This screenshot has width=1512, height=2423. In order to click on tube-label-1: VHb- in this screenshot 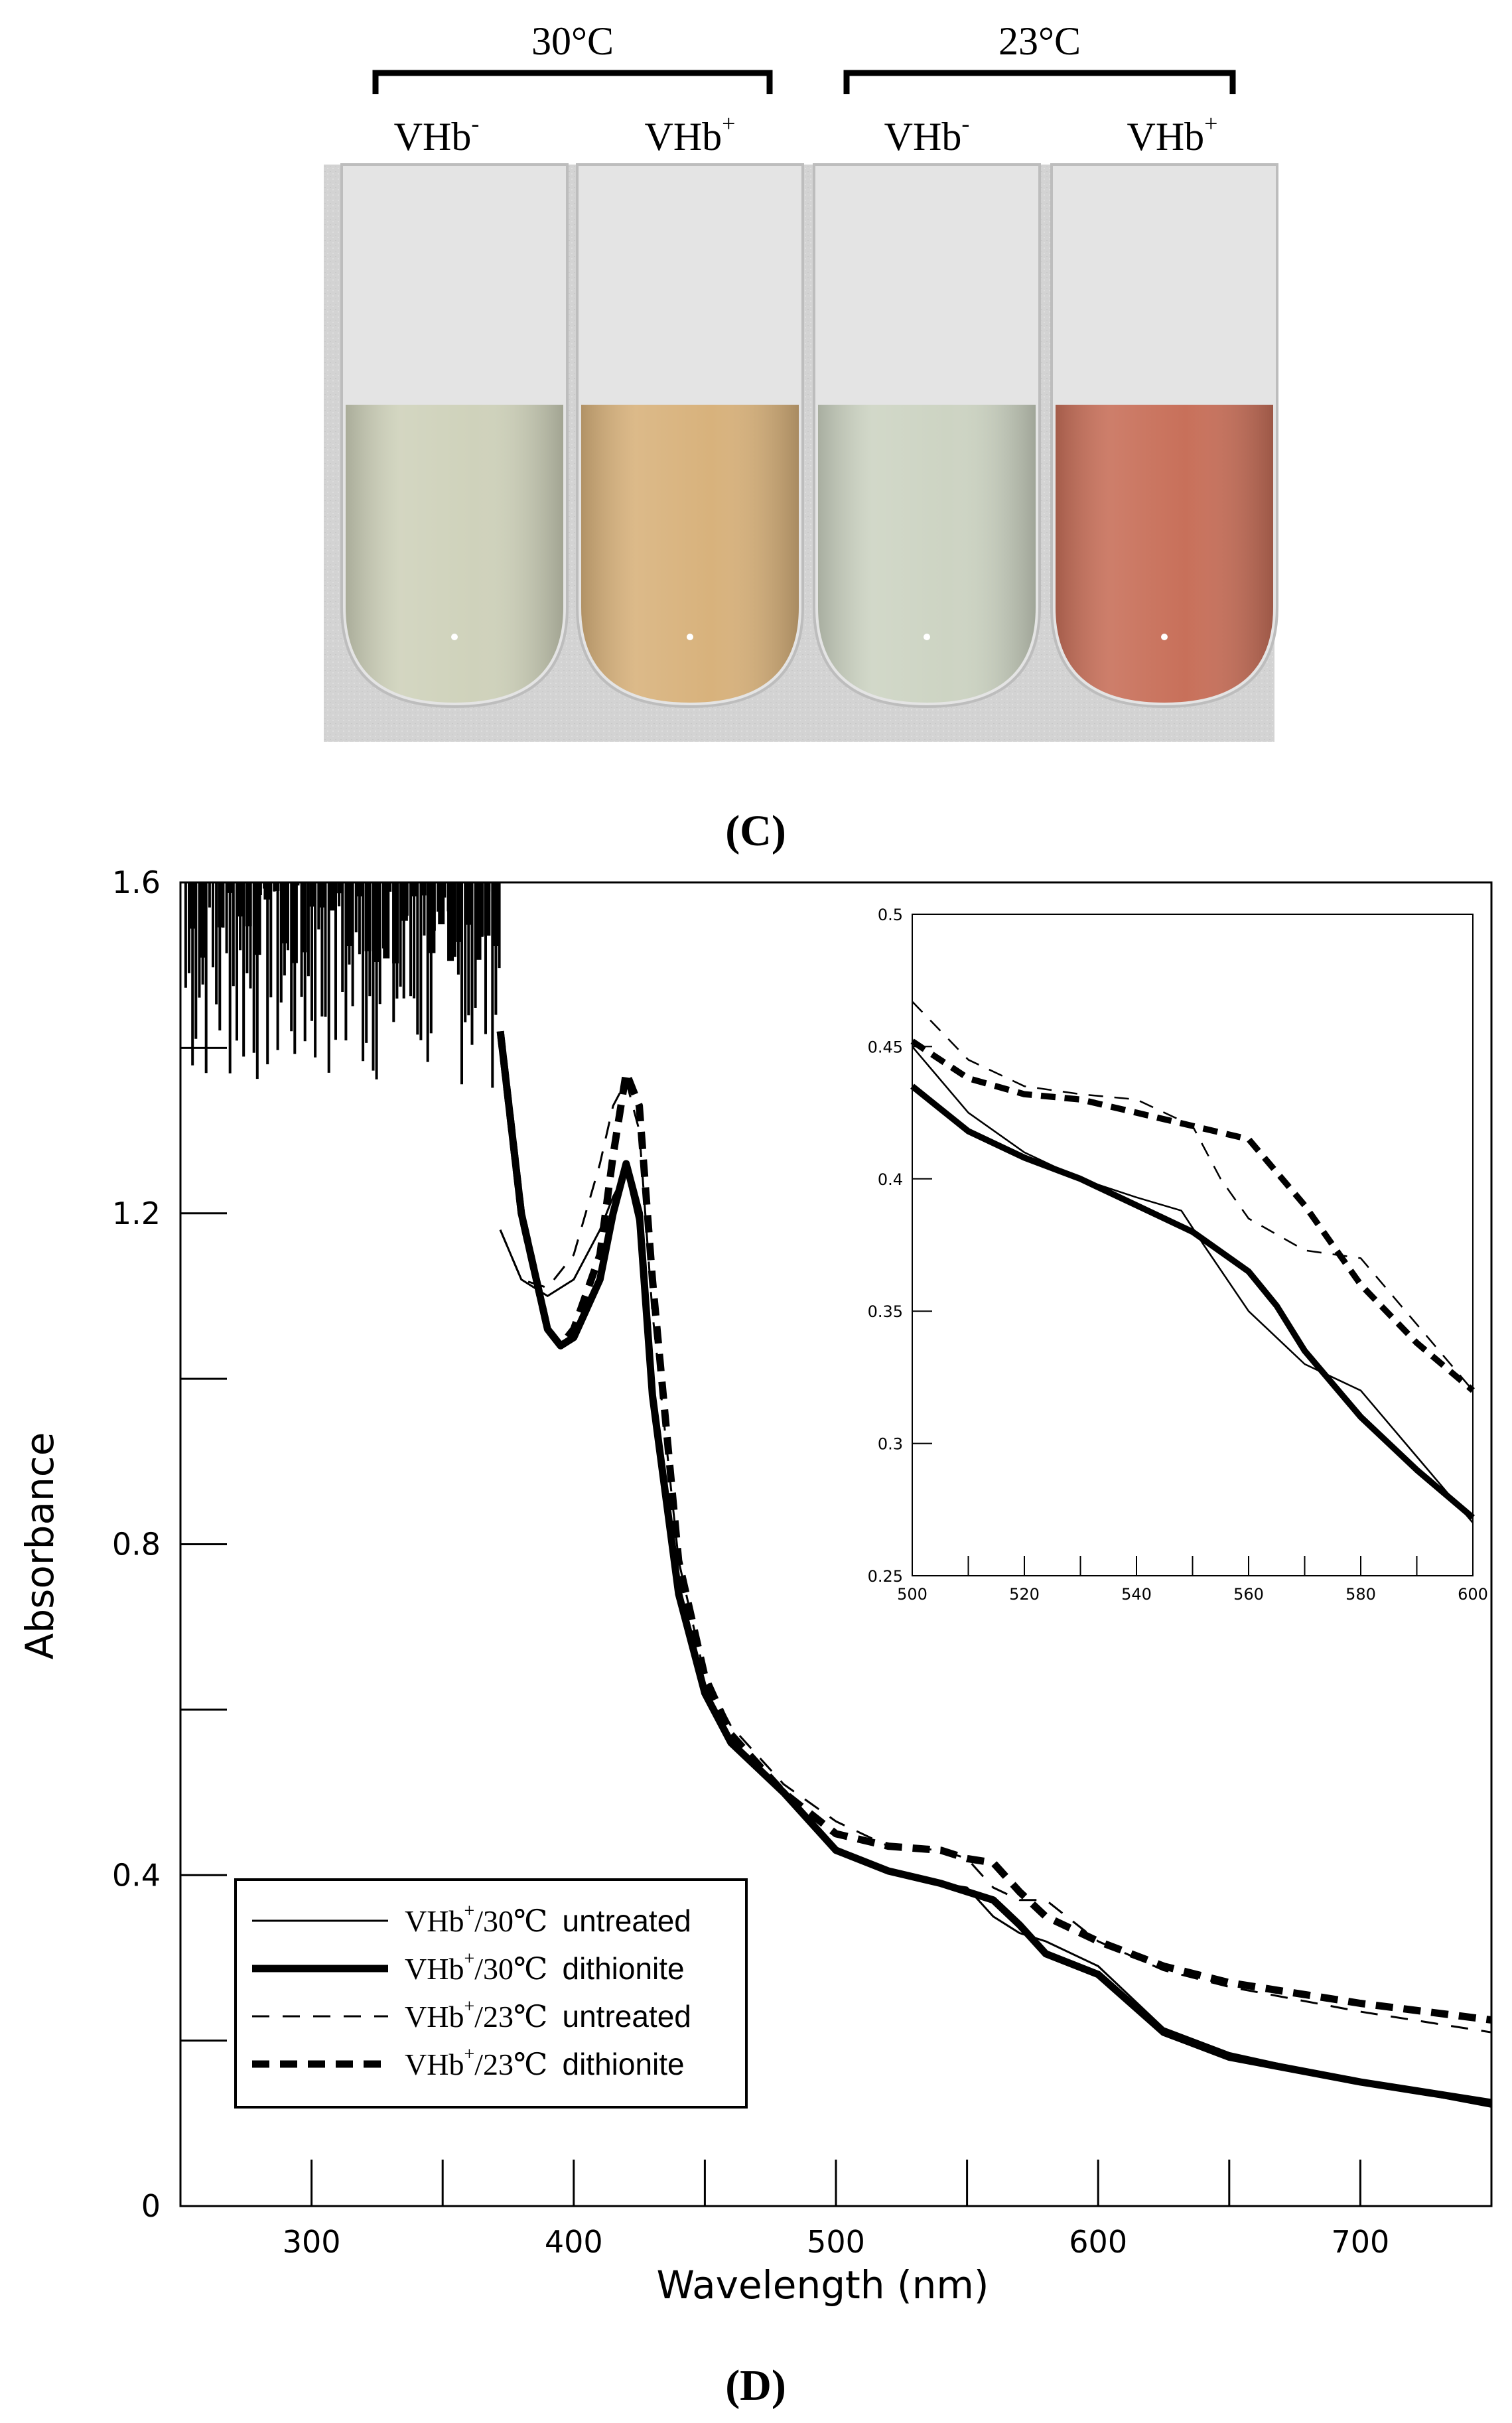, I will do `click(437, 134)`.